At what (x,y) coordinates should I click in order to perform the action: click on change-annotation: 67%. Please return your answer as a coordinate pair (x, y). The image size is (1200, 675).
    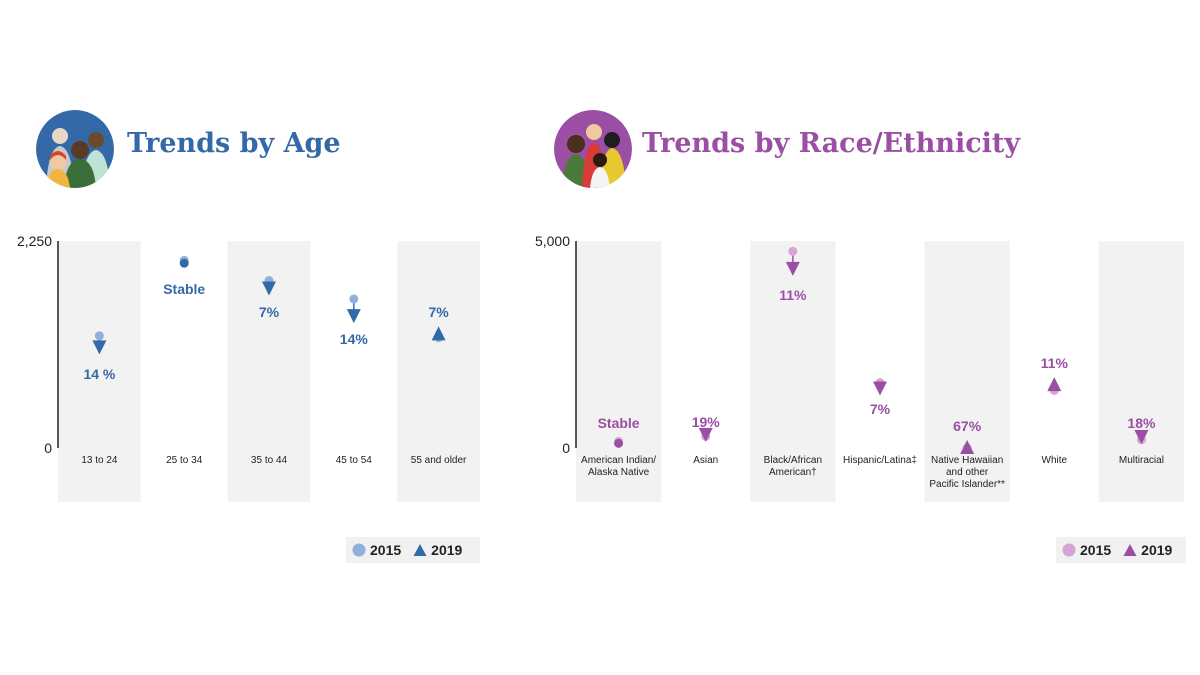
    Looking at the image, I should click on (967, 426).